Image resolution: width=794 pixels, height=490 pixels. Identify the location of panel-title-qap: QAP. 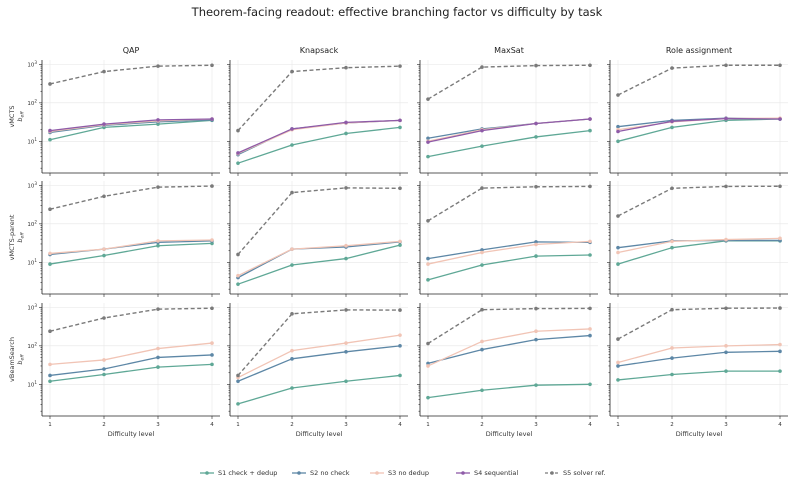
(131, 50).